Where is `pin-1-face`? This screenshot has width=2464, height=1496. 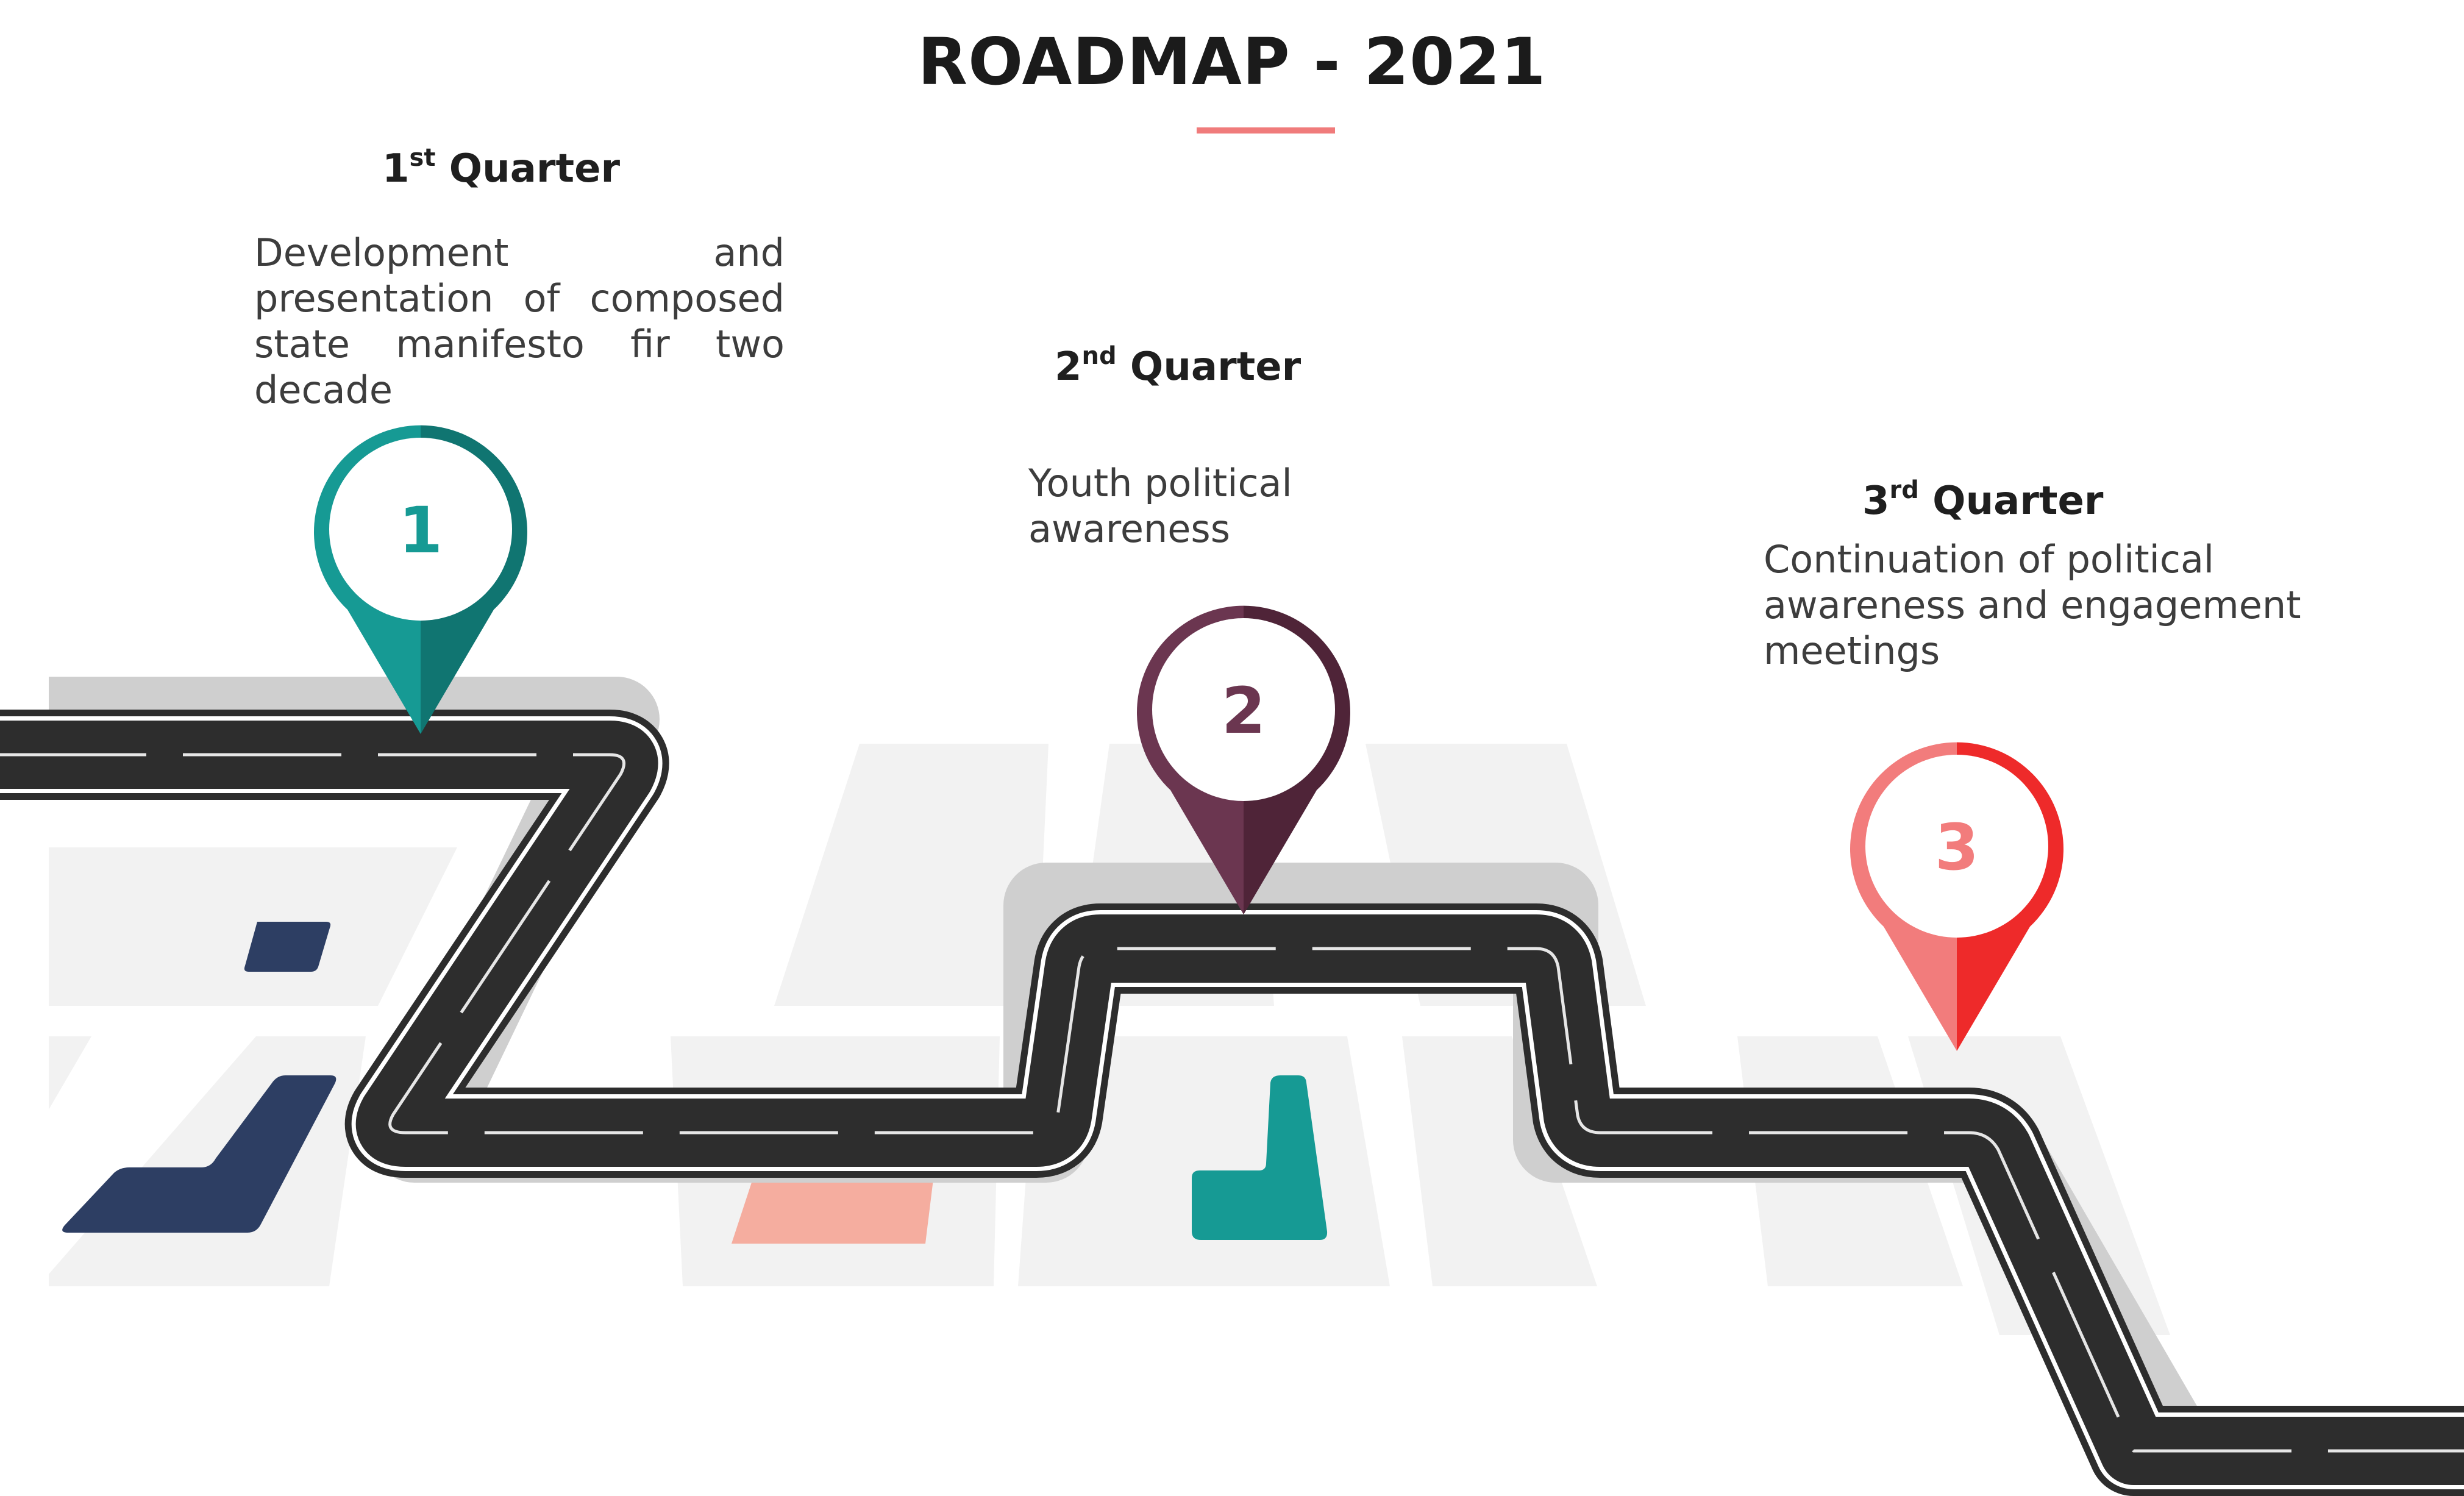
pin-1-face is located at coordinates (421, 529).